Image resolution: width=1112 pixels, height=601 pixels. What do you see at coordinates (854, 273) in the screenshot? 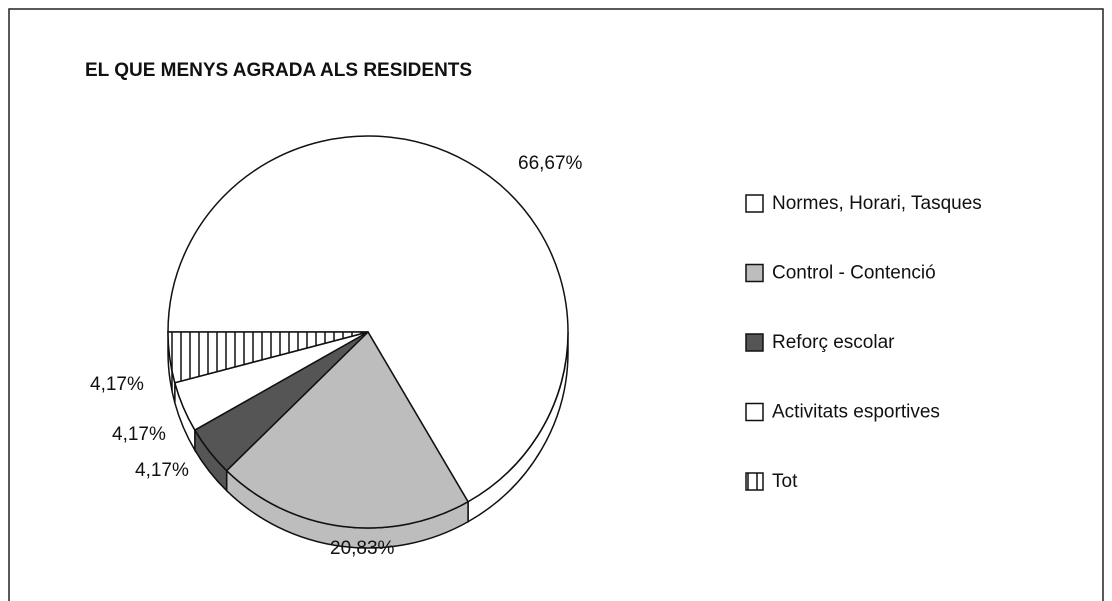
I see `legend-label: Control - Contenció` at bounding box center [854, 273].